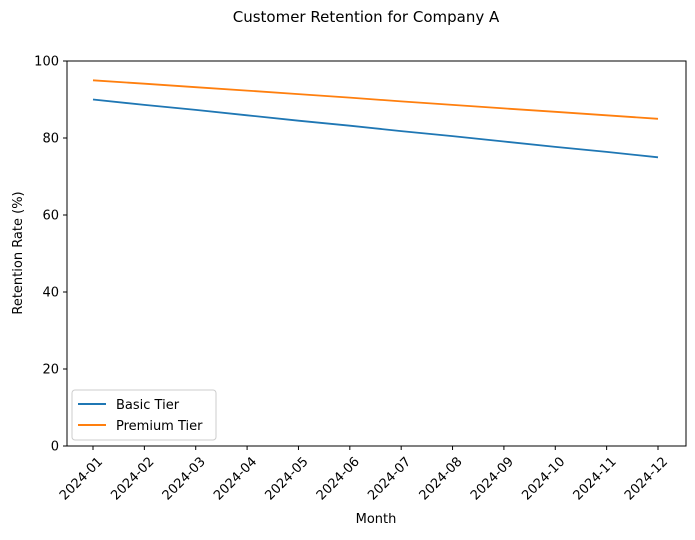 This screenshot has width=695, height=540. I want to click on y-tick-label: 0, so click(55, 447).